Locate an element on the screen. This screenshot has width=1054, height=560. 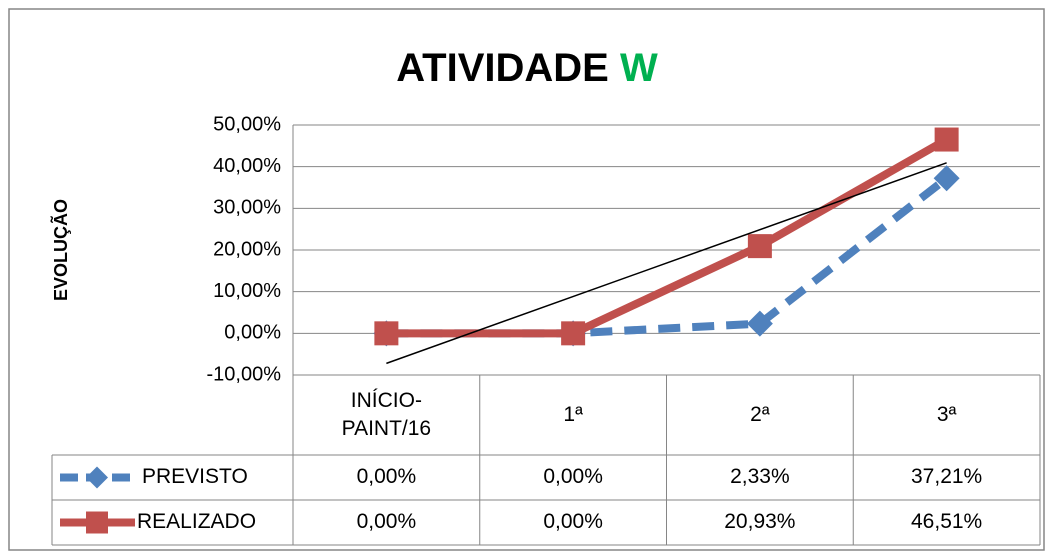
x-tick-label: 2ª is located at coordinates (760, 414).